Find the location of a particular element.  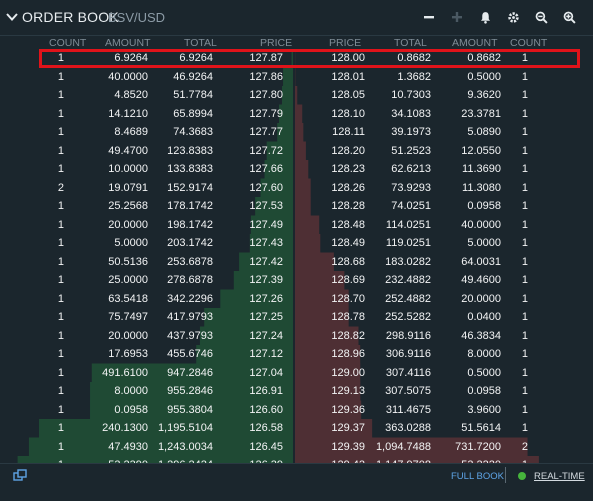

ask-amount-cell: 12.0550 is located at coordinates (481, 151).